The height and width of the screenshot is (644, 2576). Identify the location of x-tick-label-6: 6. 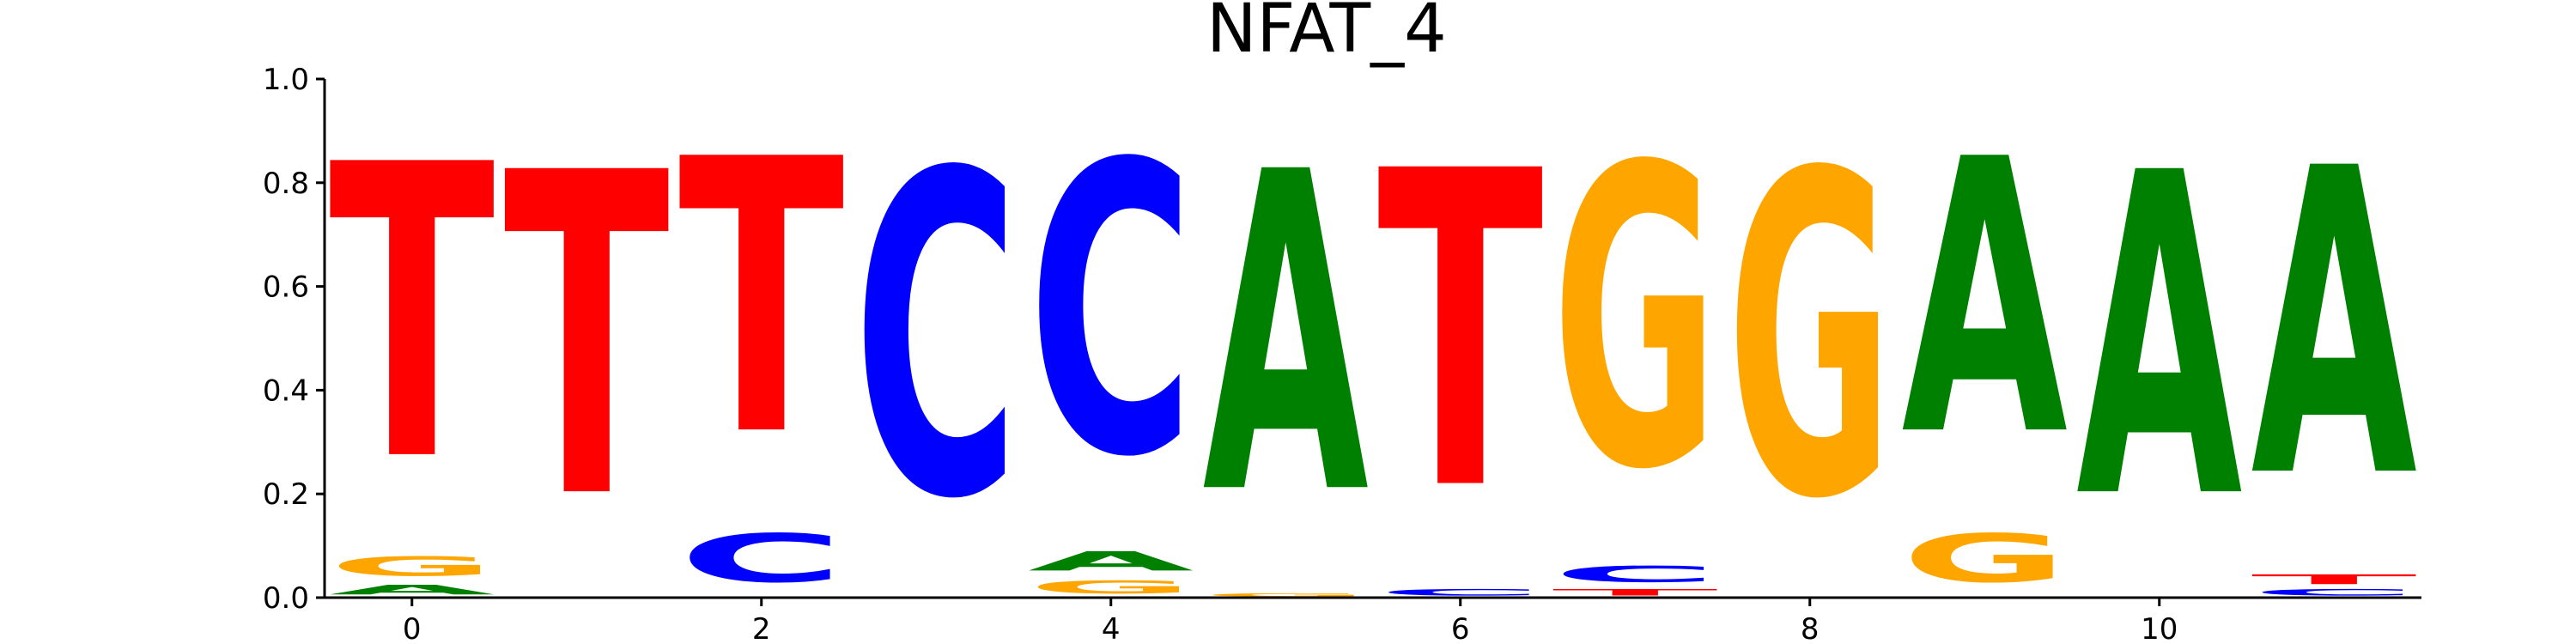
(1460, 628).